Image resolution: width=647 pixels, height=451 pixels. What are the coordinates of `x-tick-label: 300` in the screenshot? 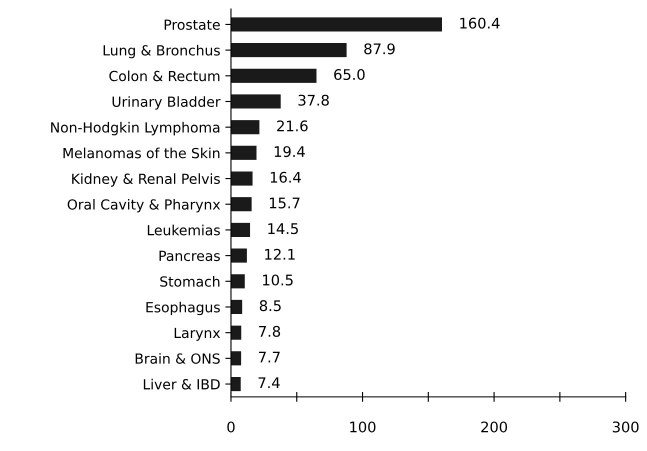 It's located at (625, 426).